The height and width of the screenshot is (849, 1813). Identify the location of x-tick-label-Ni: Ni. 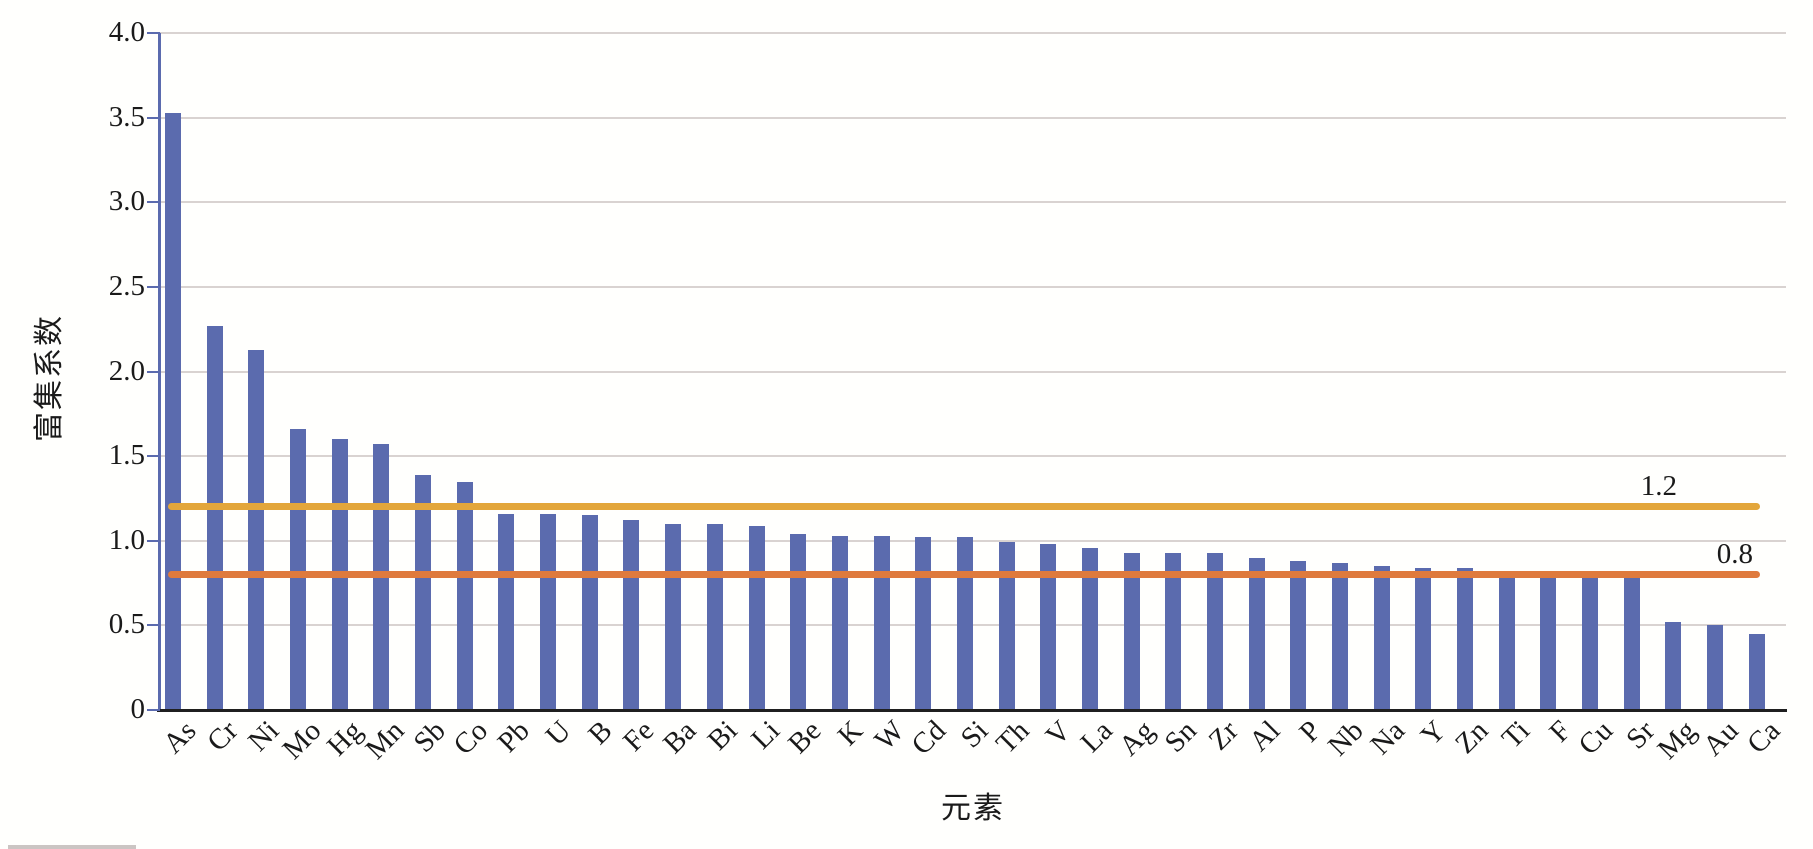
(264, 736).